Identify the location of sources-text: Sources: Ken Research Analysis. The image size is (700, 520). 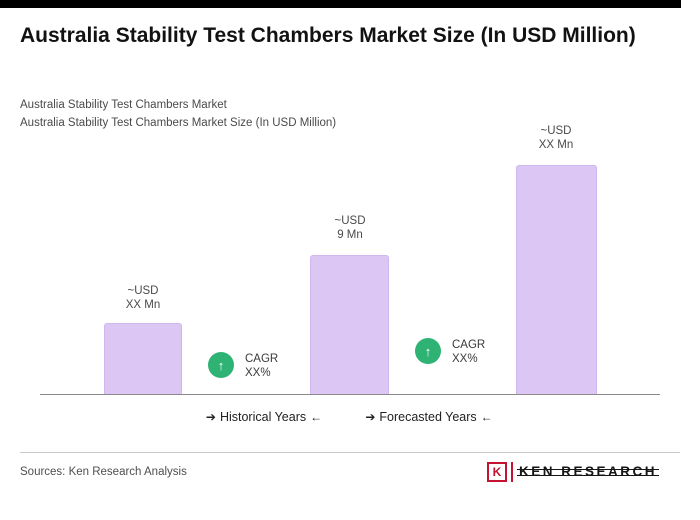
(103, 472).